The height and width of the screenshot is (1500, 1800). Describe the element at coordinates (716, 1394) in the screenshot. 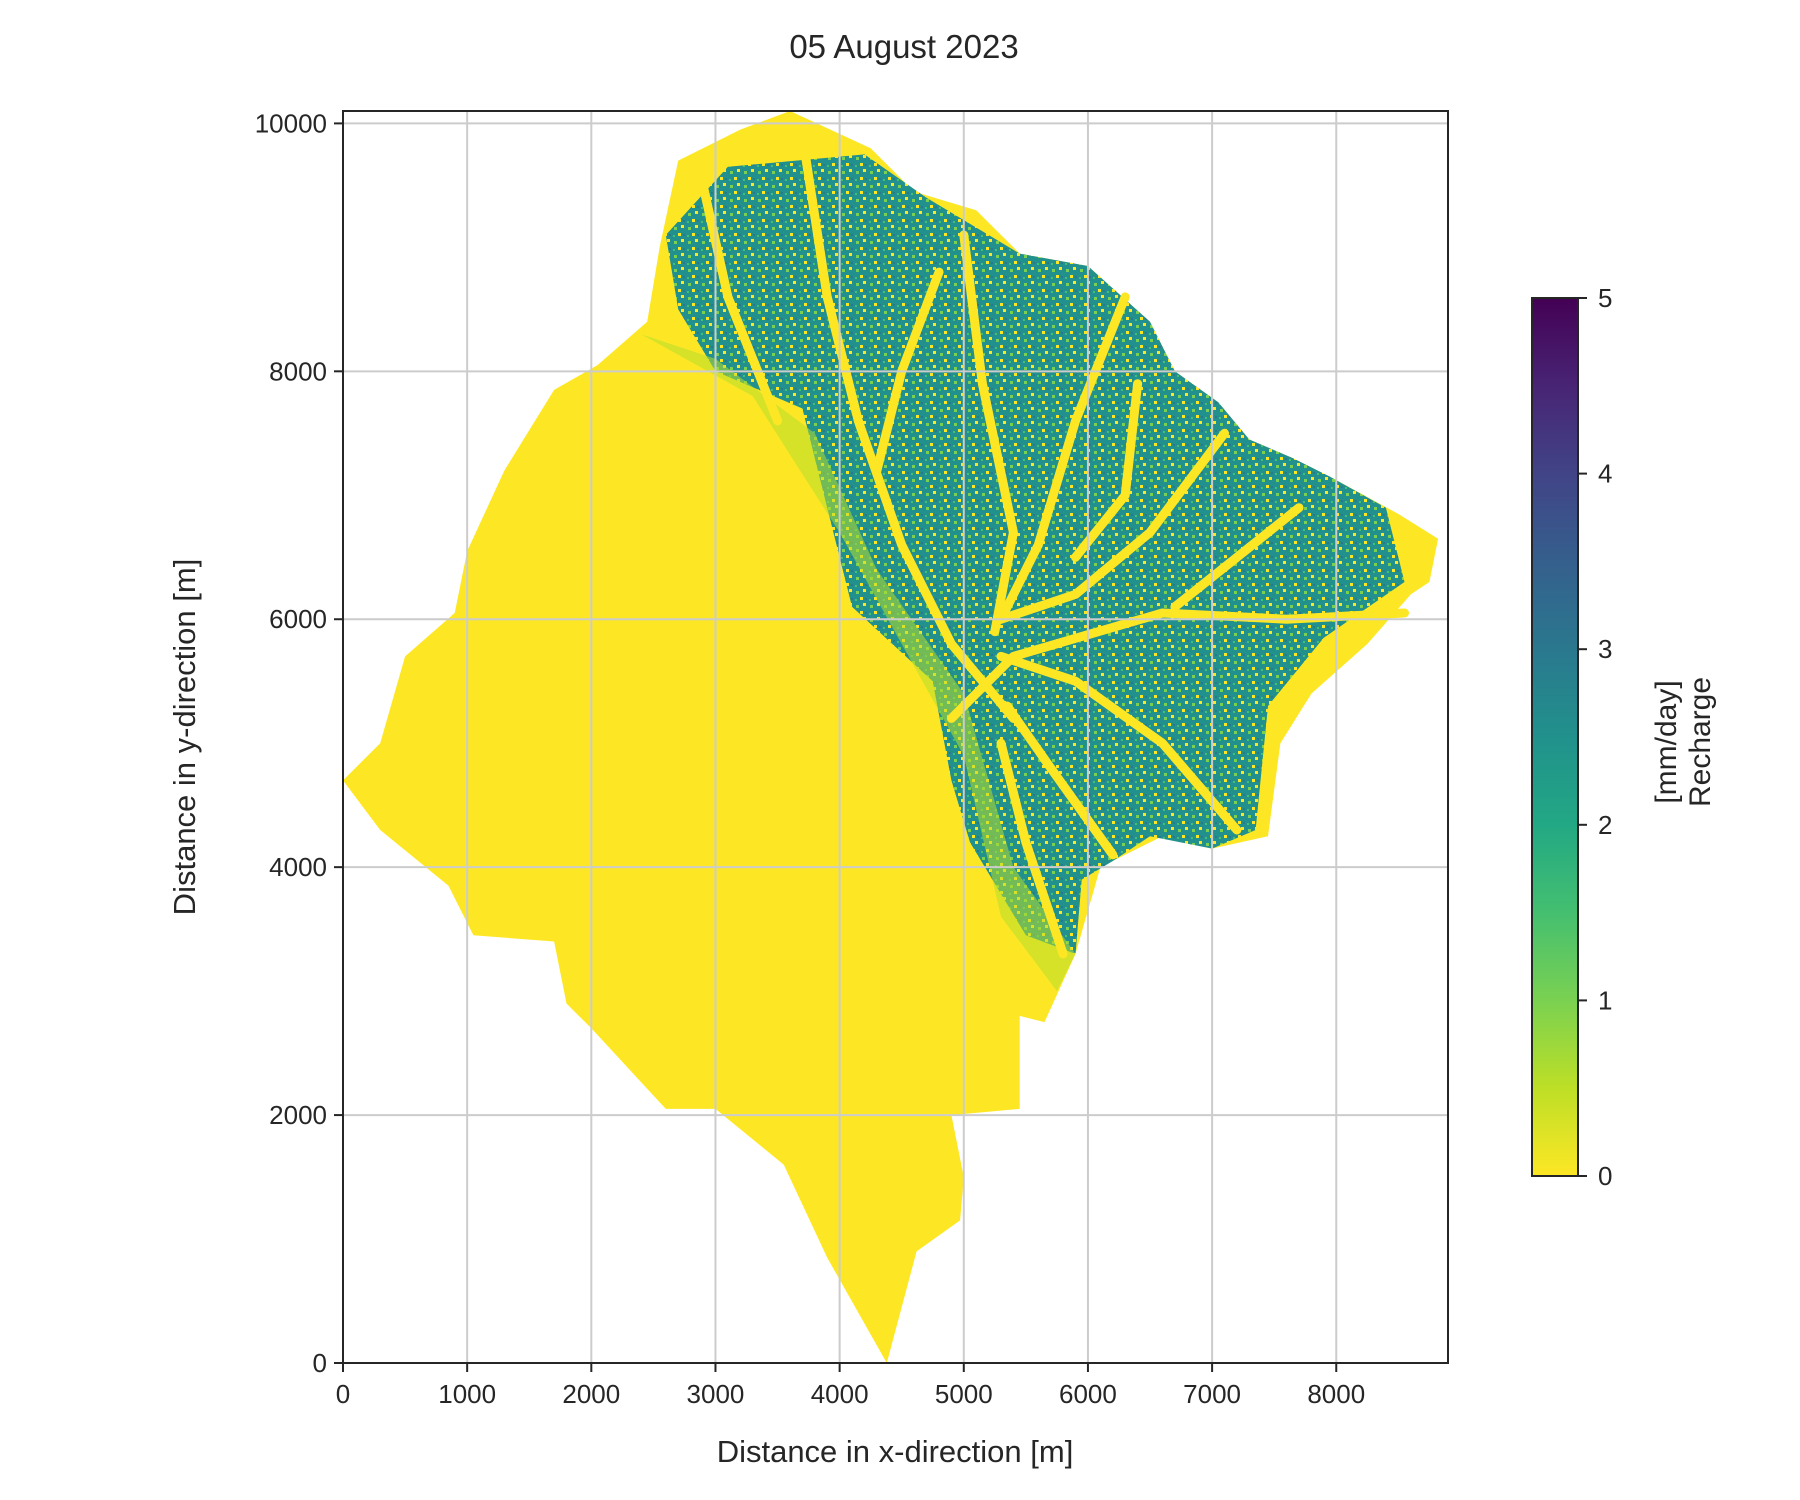

I see `x-tick-label: 3000` at that location.